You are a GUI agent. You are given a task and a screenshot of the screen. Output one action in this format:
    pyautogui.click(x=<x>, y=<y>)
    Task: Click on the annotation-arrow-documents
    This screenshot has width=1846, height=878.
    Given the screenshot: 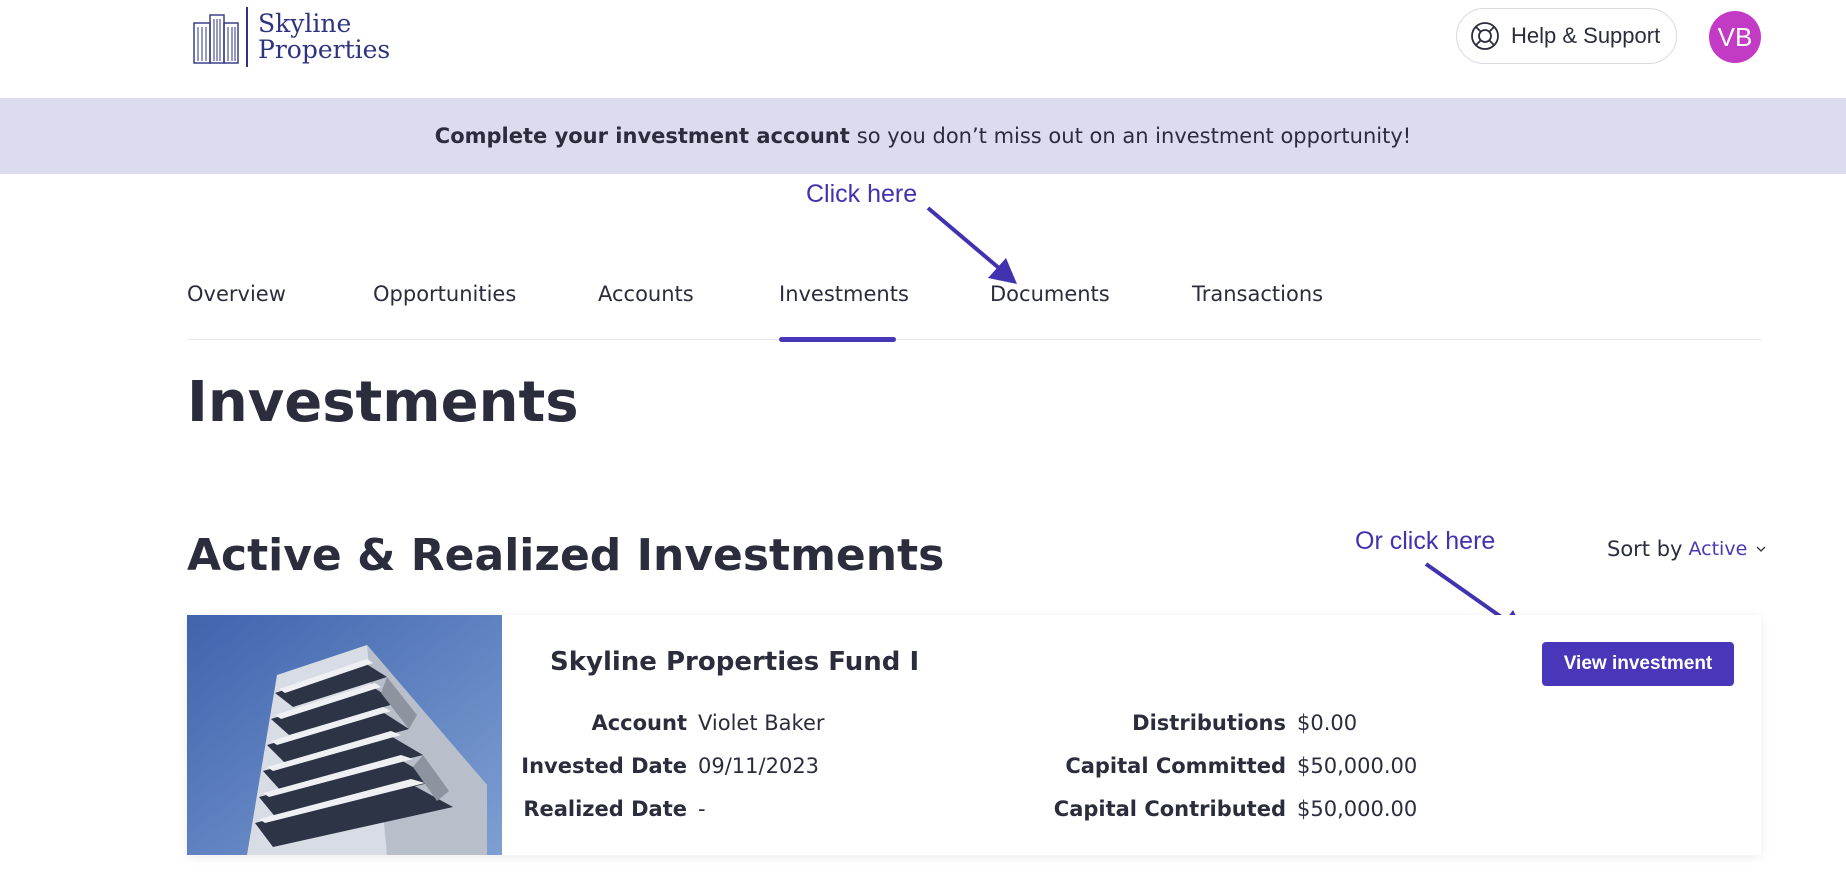 What is the action you would take?
    pyautogui.click(x=971, y=245)
    